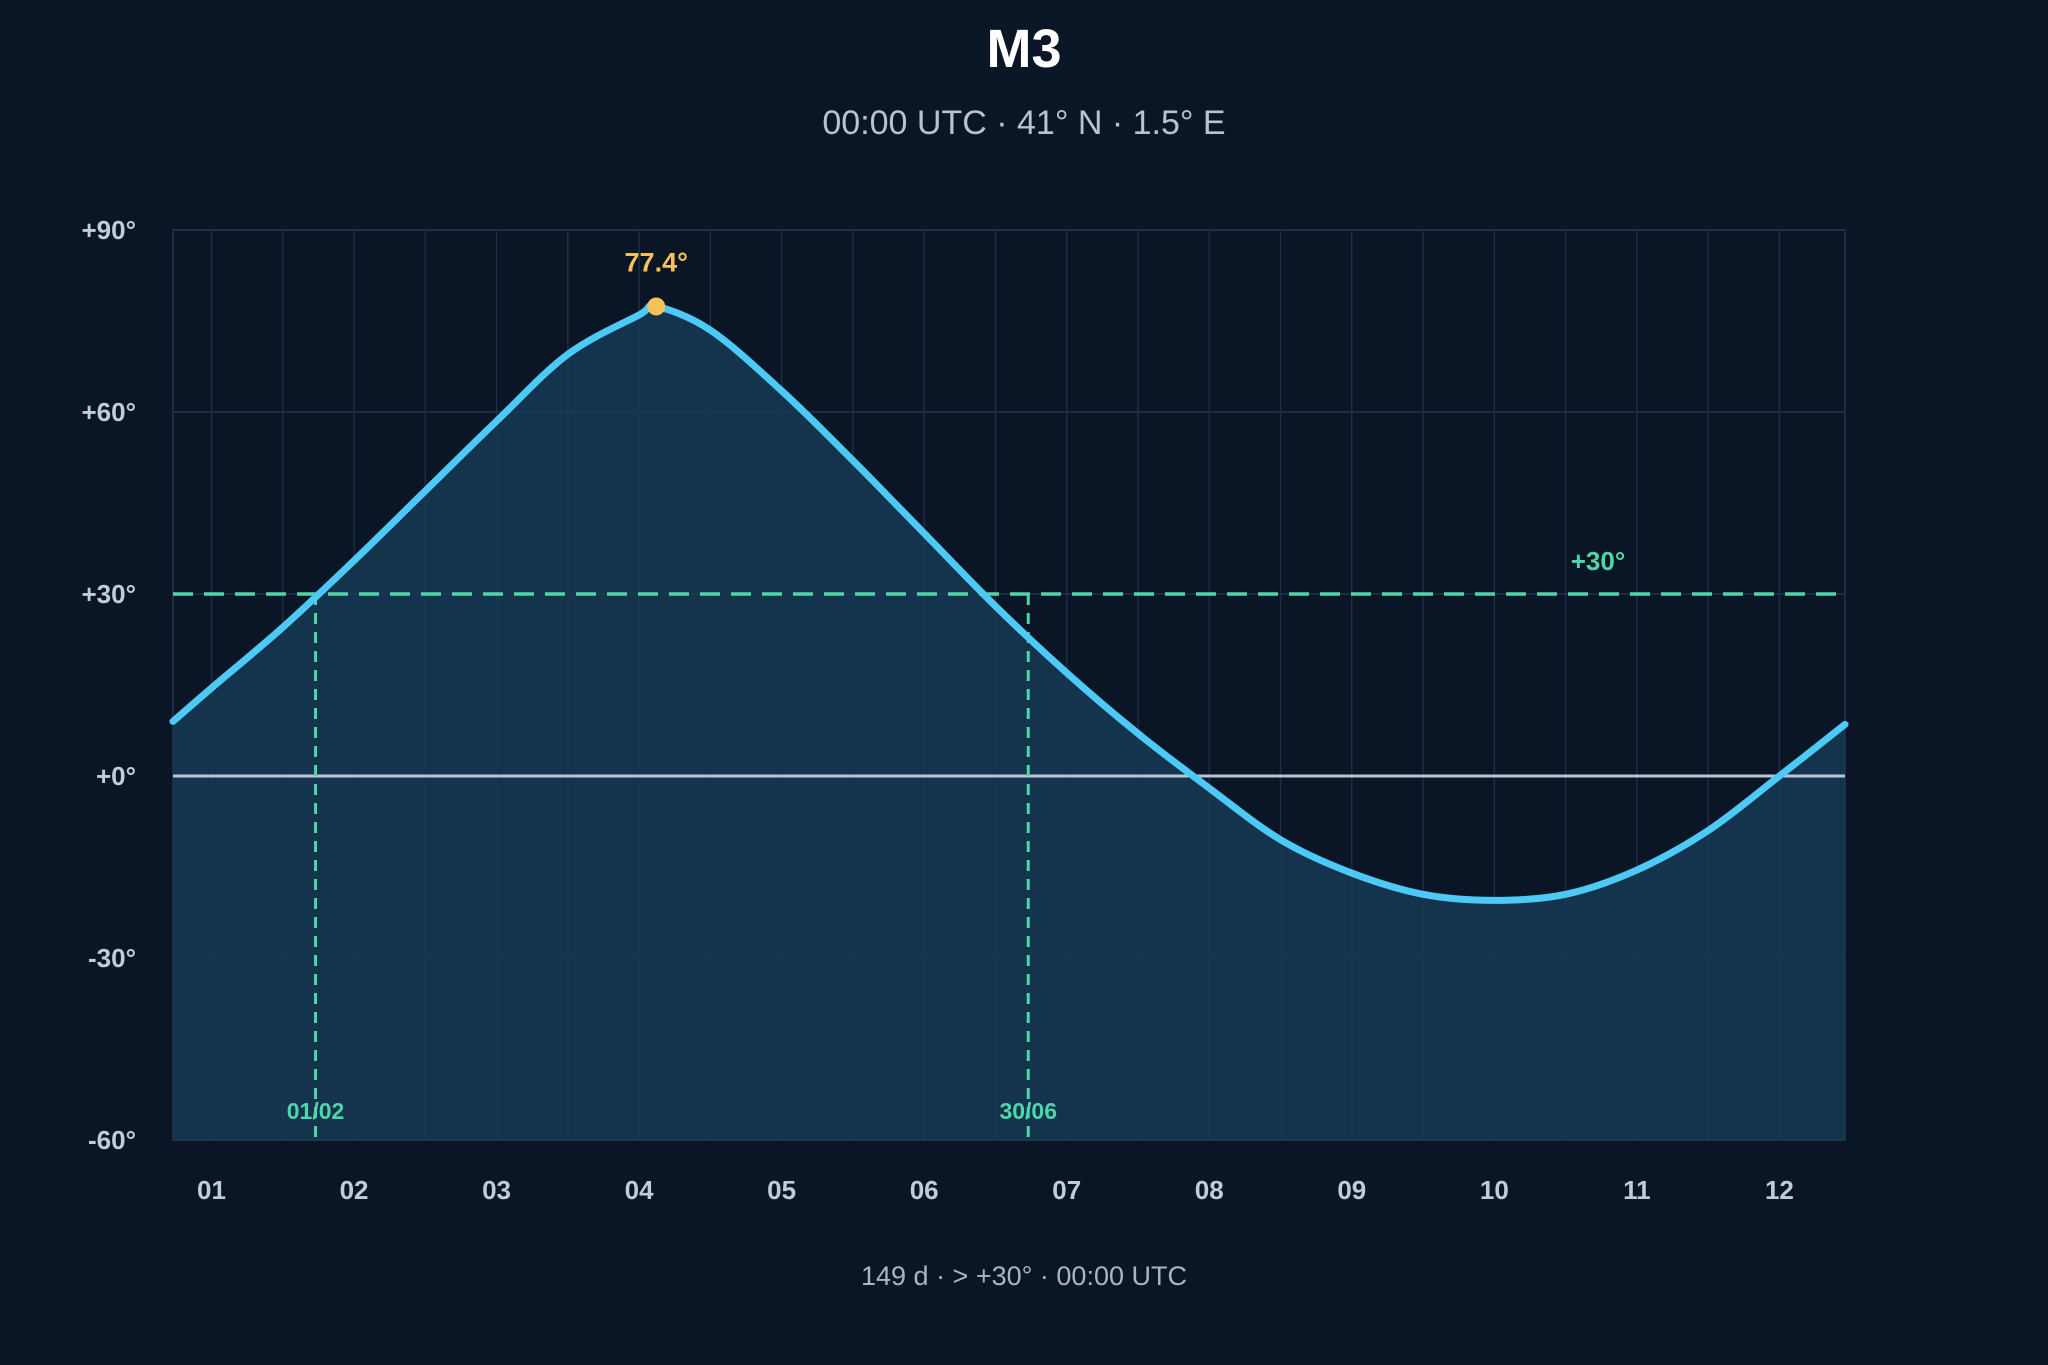  Describe the element at coordinates (1351, 1190) in the screenshot. I see `x-tick-label: 09` at that location.